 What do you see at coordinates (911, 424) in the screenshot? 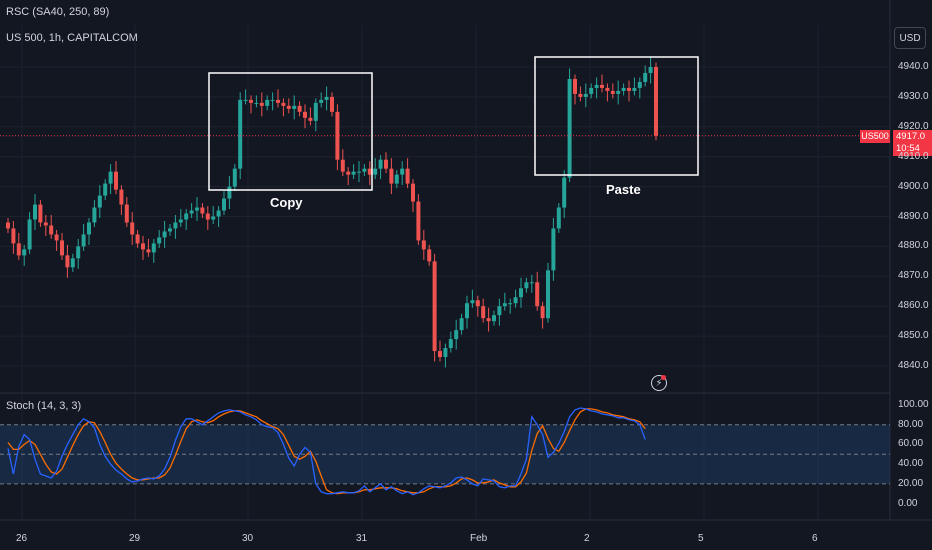
I see `stoch-tick: 80.00` at bounding box center [911, 424].